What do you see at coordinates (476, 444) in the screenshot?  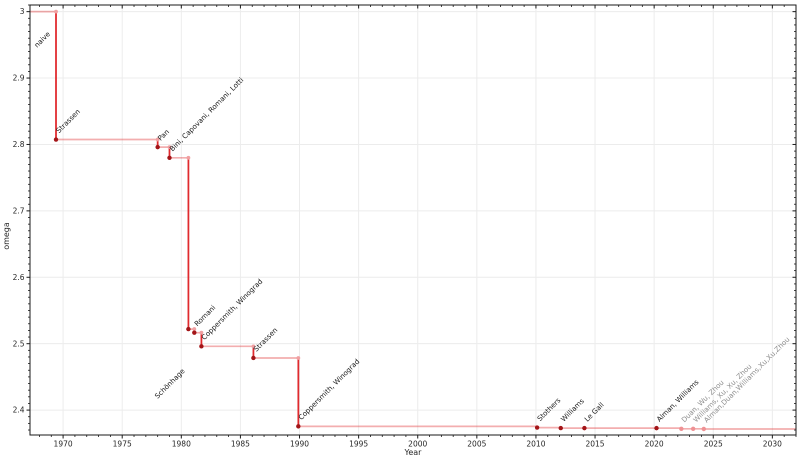 I see `x-tick-label: 2005` at bounding box center [476, 444].